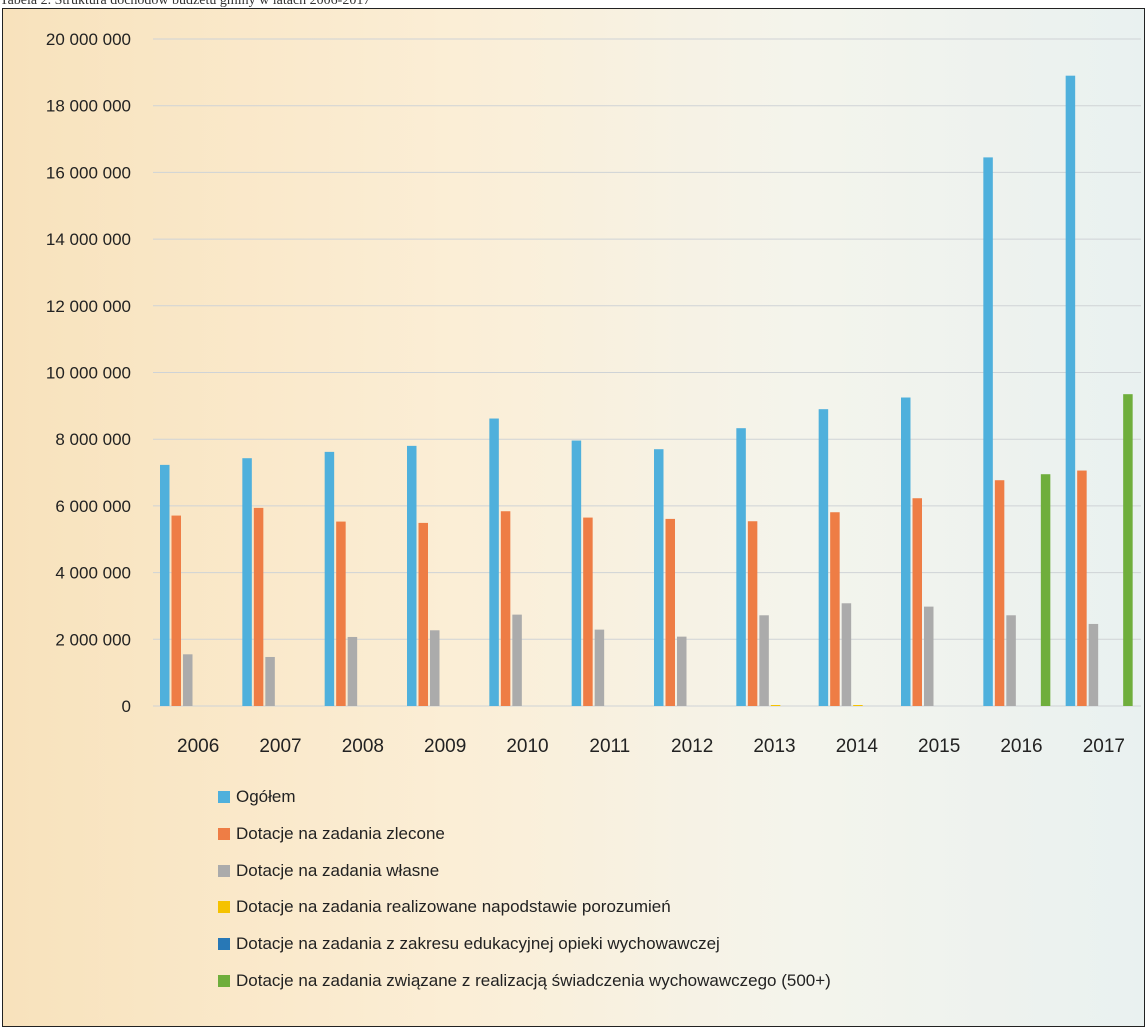 The height and width of the screenshot is (1027, 1146). Describe the element at coordinates (668, 797) in the screenshot. I see `legend-item: Ogółem` at that location.